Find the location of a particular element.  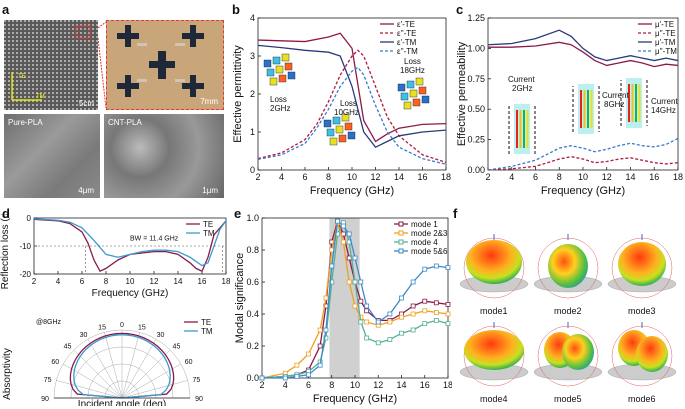

polar-tick-label: 75 is located at coordinates (196, 380).